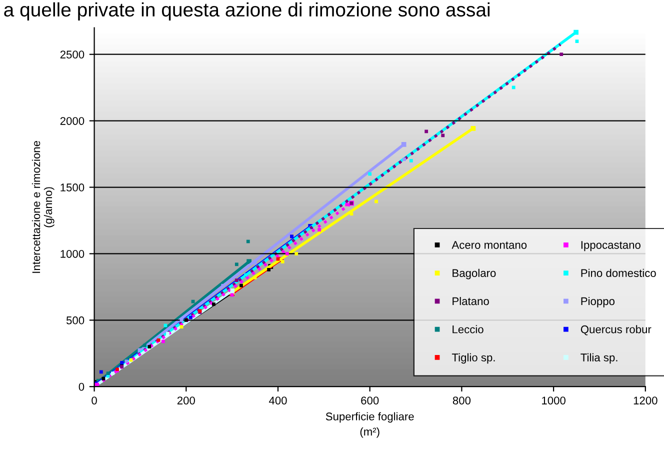 The width and height of the screenshot is (664, 463). I want to click on y-tick-label: 2000, so click(72, 121).